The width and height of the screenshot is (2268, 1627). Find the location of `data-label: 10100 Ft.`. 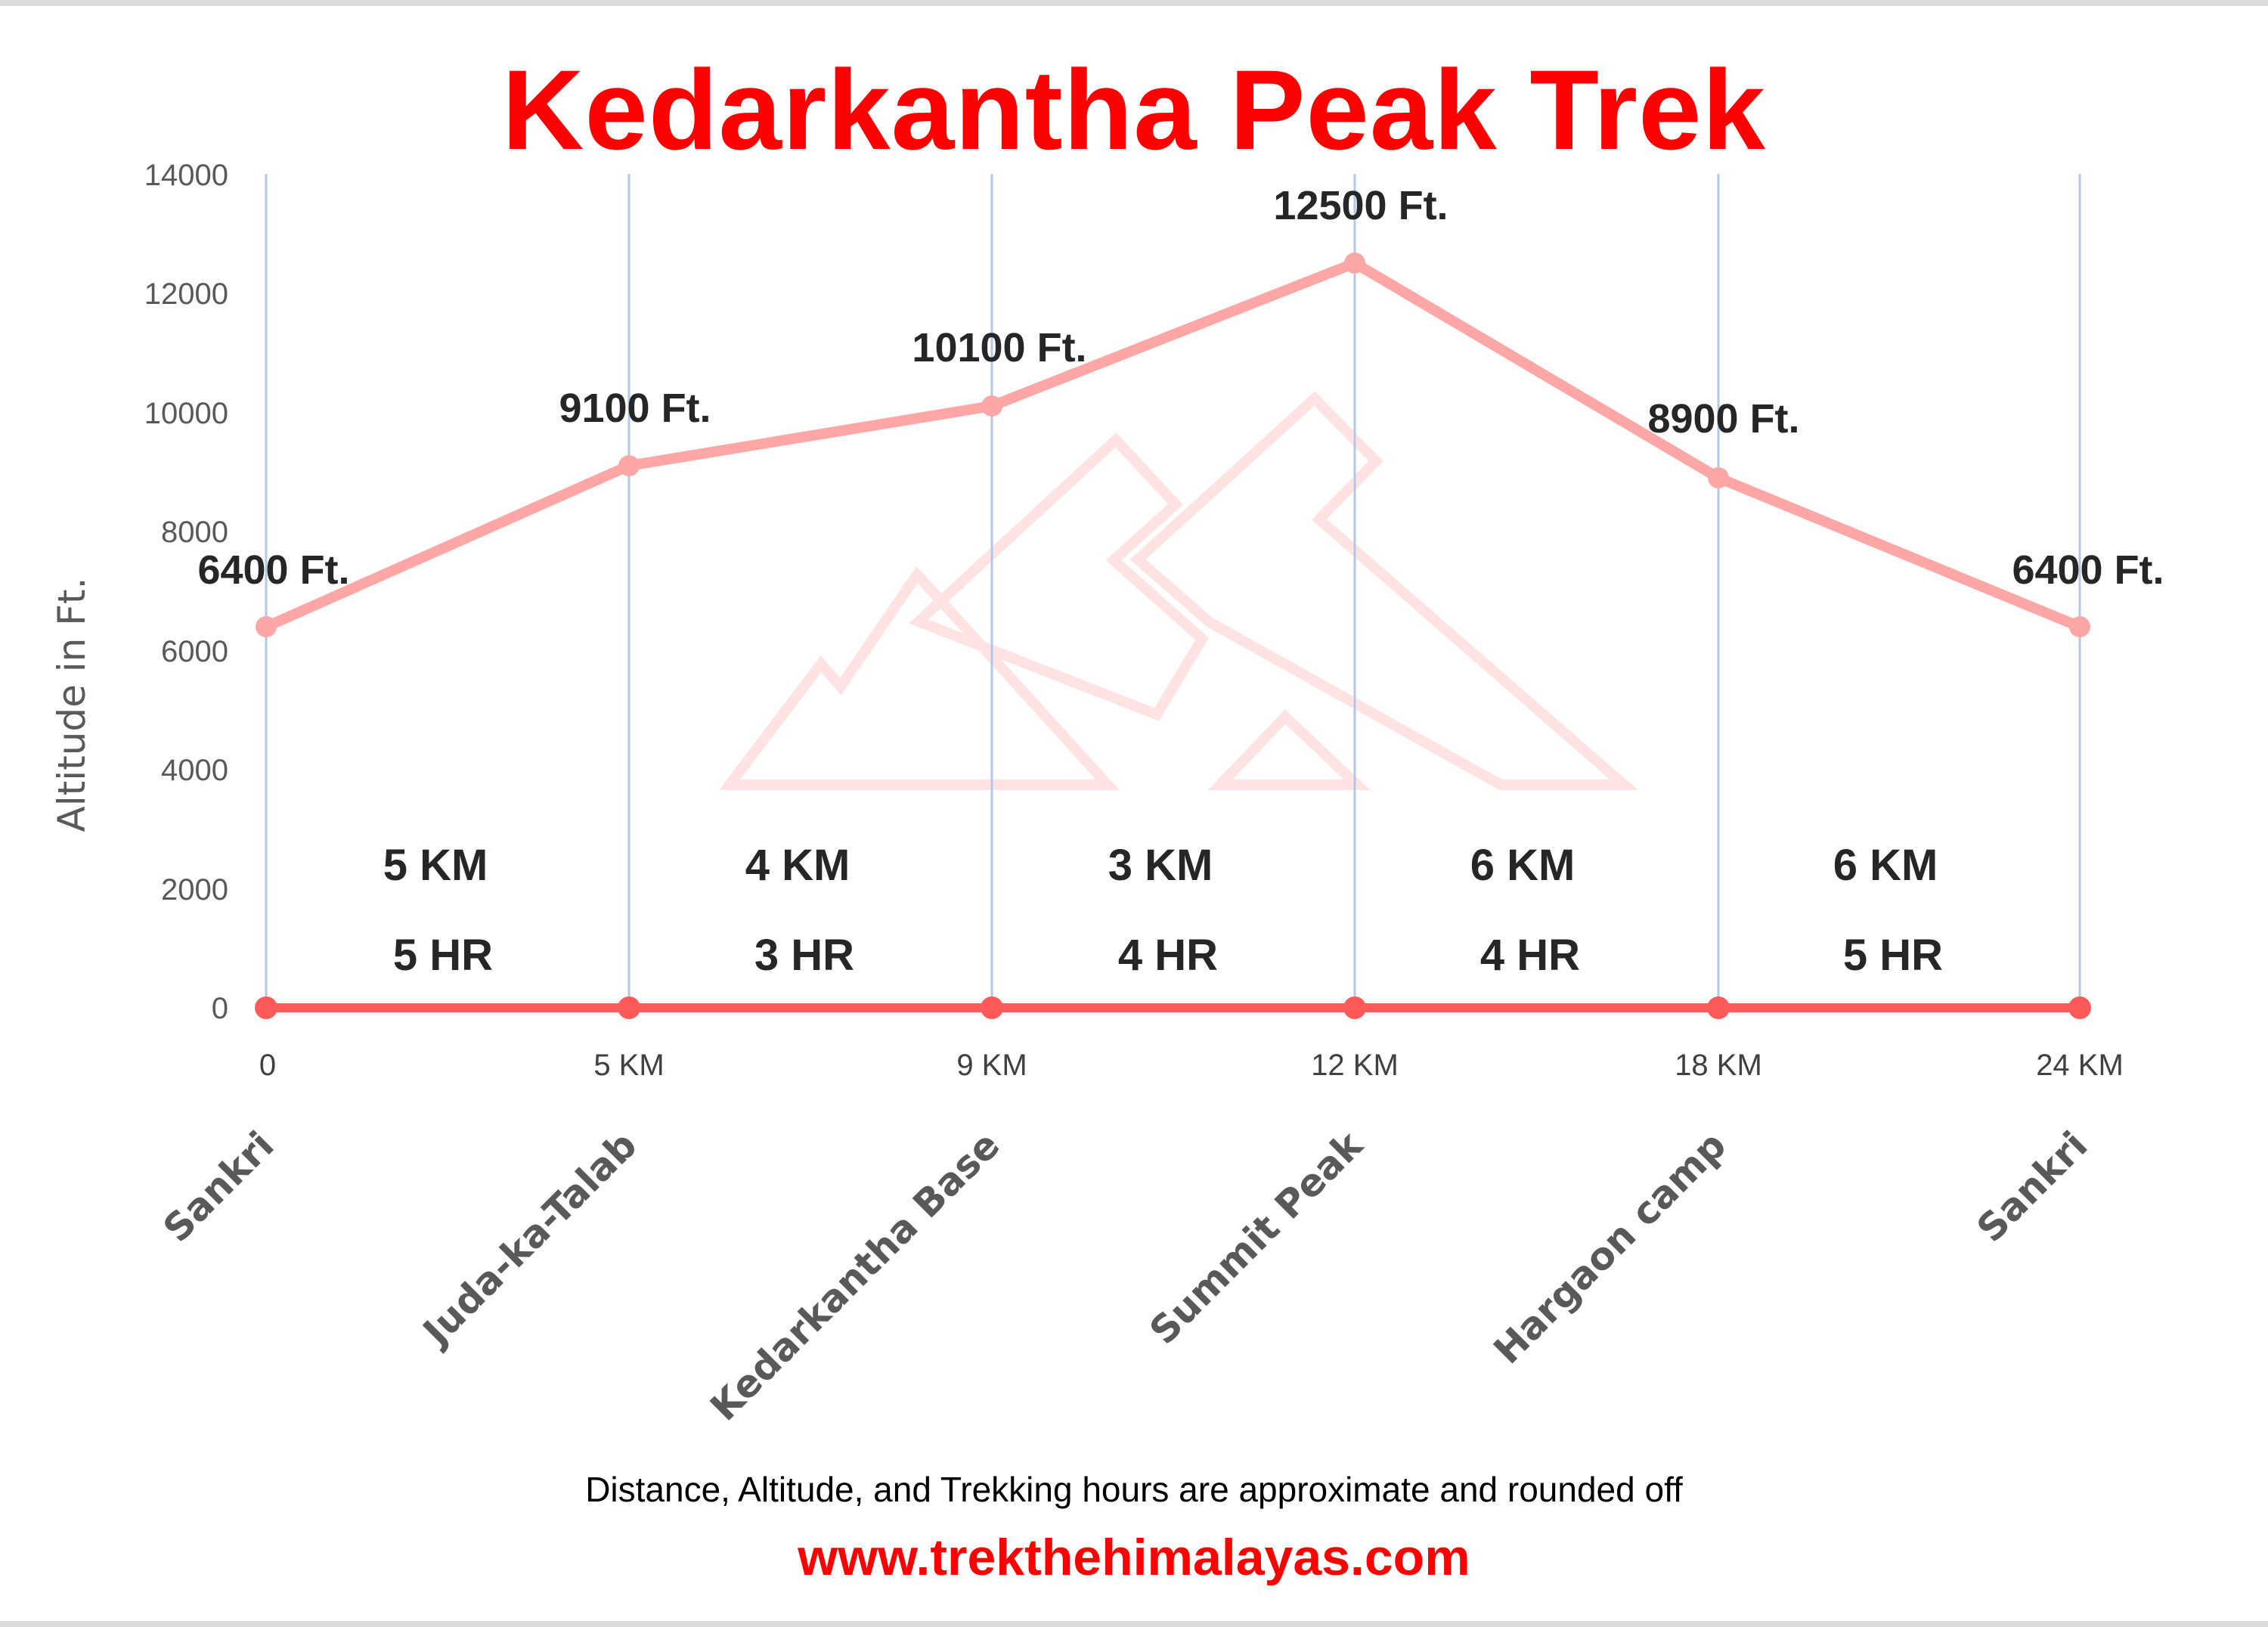

data-label: 10100 Ft. is located at coordinates (999, 347).